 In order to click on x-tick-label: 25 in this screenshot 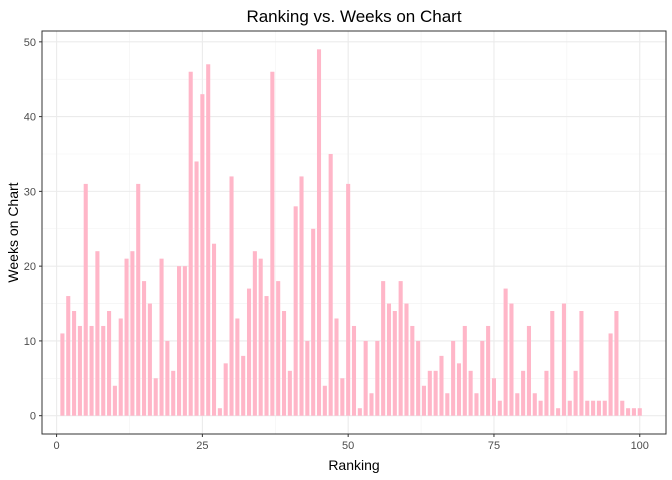, I will do `click(202, 446)`.